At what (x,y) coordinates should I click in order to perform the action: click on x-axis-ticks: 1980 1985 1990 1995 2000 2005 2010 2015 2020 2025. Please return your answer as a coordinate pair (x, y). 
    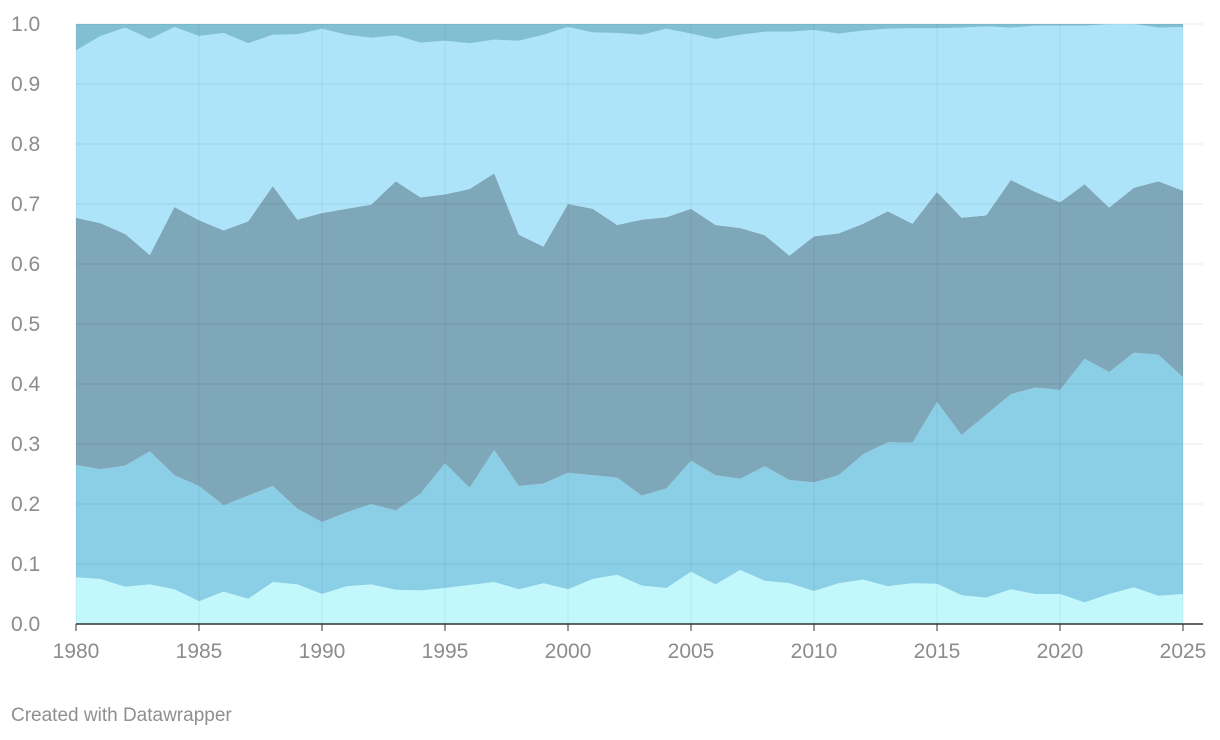
    Looking at the image, I should click on (630, 643).